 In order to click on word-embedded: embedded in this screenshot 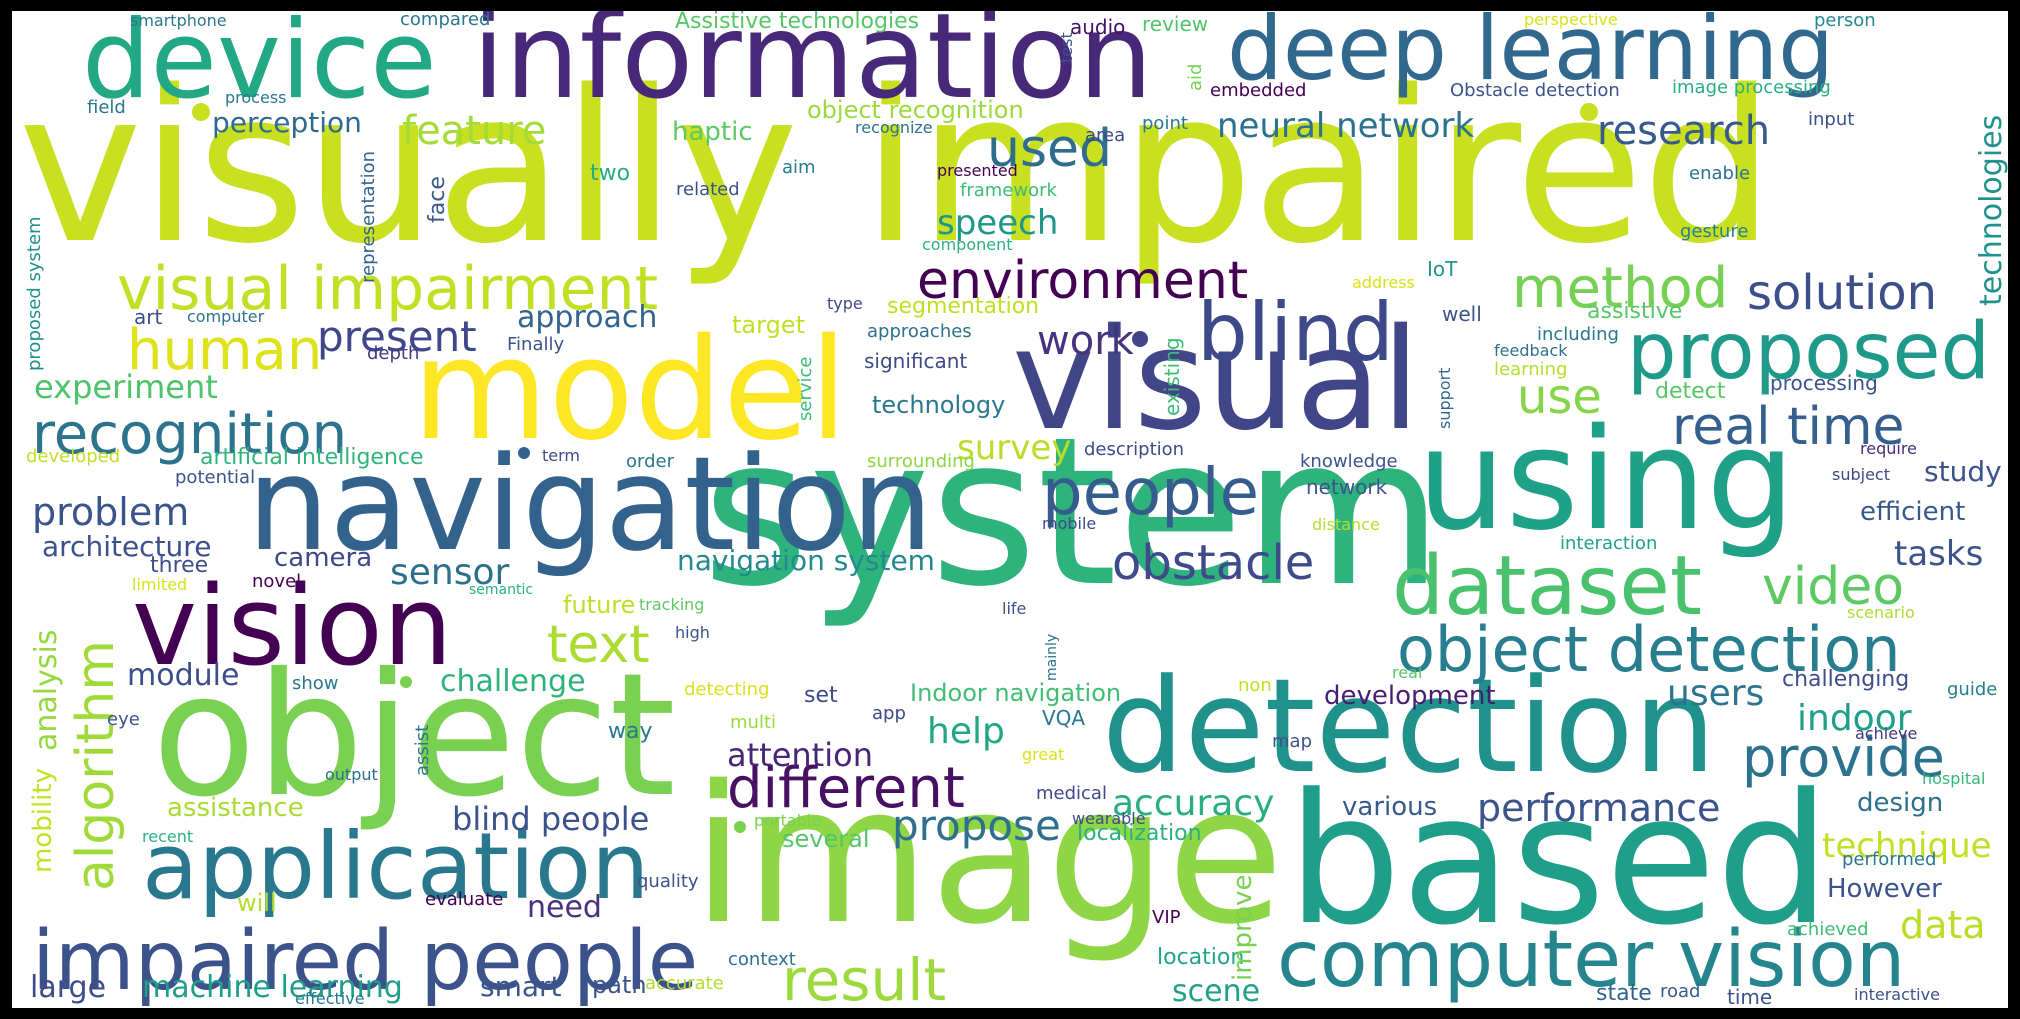, I will do `click(1258, 90)`.